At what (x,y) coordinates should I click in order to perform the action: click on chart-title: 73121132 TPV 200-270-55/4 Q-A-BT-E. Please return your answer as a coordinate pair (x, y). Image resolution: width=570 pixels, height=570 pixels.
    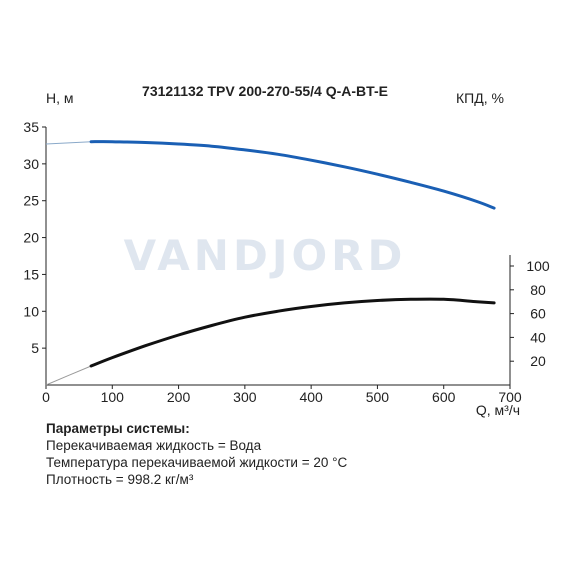
    Looking at the image, I should click on (265, 91).